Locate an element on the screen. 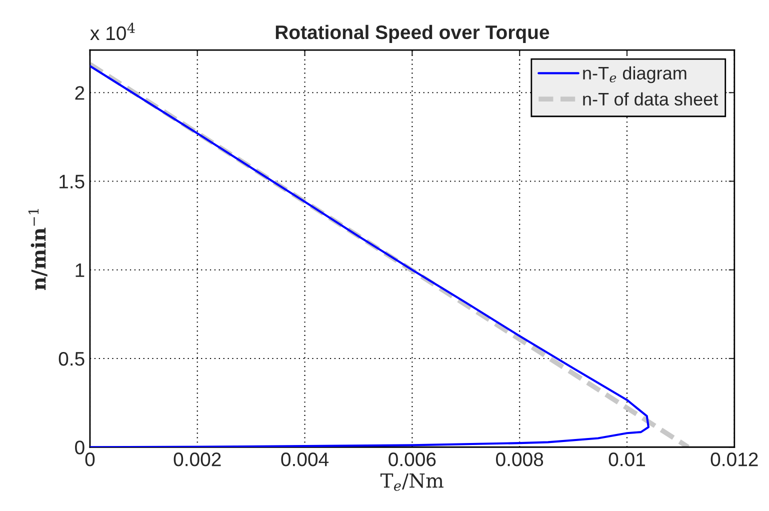 The width and height of the screenshot is (769, 511). text: x 10$^{4}$ is located at coordinates (112, 31).